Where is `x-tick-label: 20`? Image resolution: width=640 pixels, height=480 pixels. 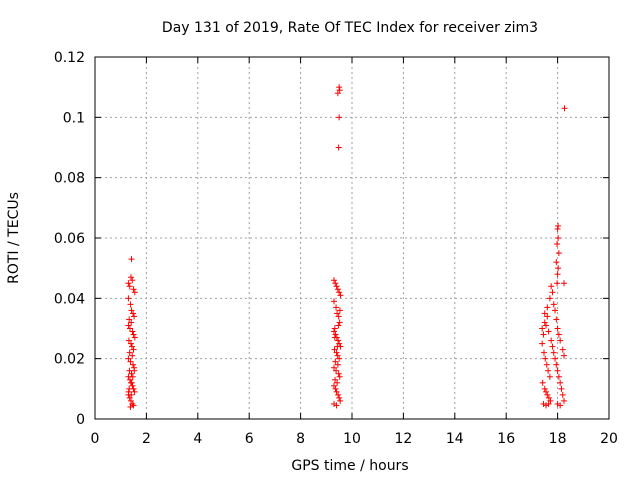 x-tick-label: 20 is located at coordinates (609, 439).